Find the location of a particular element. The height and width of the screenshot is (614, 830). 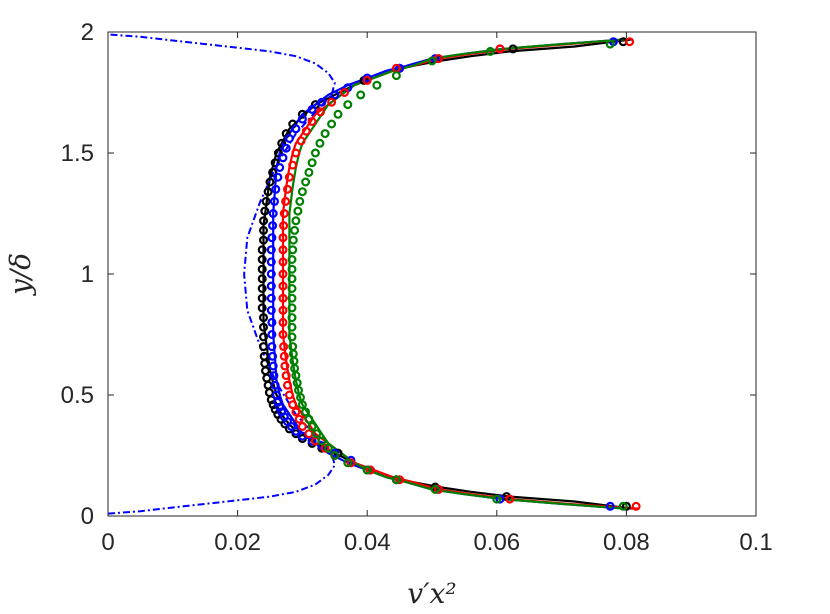

x-tick-label-1: 0.02 is located at coordinates (237, 542).